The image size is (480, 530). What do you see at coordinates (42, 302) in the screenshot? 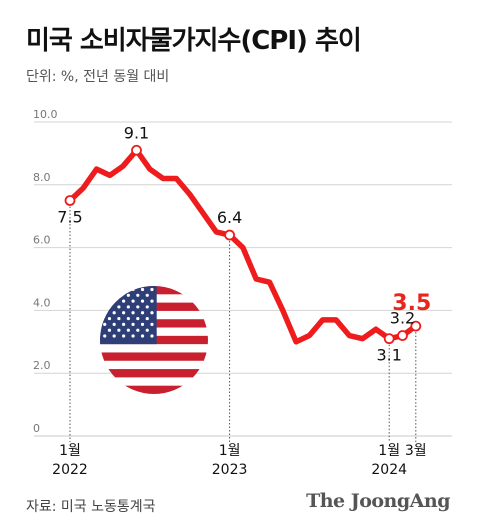
I see `y-tick-label: 4.0` at bounding box center [42, 302].